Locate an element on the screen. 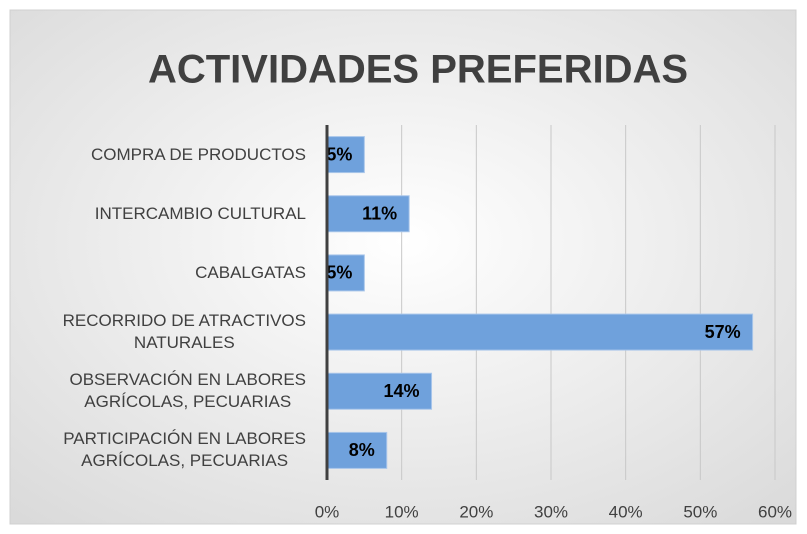 Image resolution: width=807 pixels, height=534 pixels. x-tick-label: 40% is located at coordinates (626, 511).